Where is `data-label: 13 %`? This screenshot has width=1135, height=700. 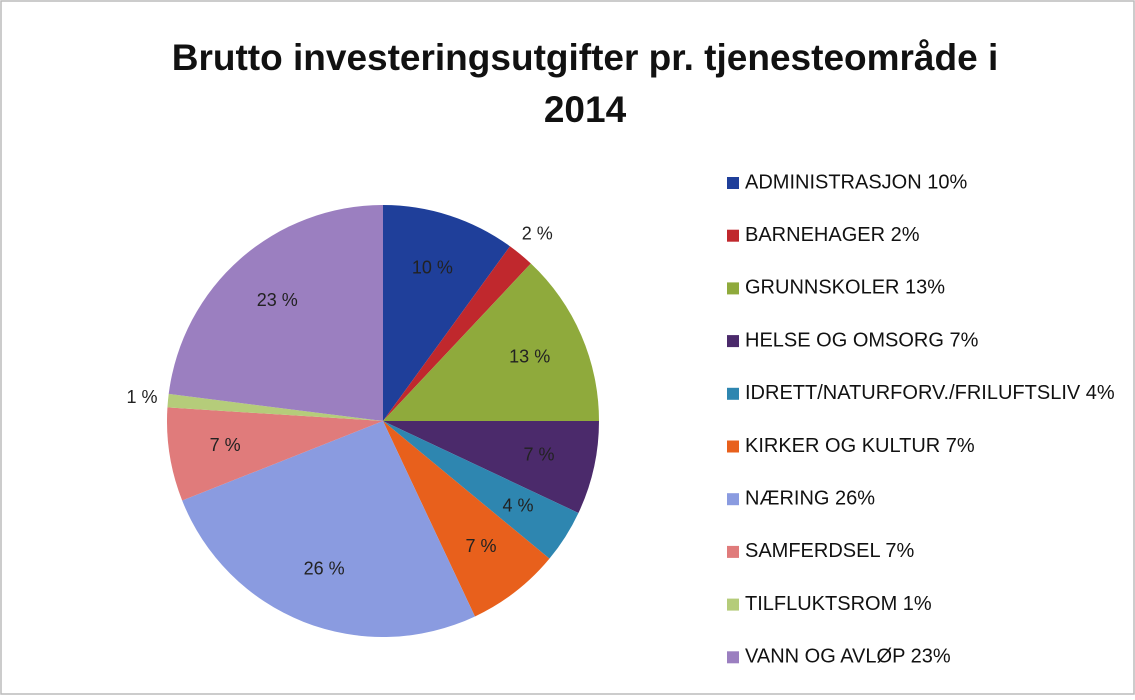 data-label: 13 % is located at coordinates (529, 356).